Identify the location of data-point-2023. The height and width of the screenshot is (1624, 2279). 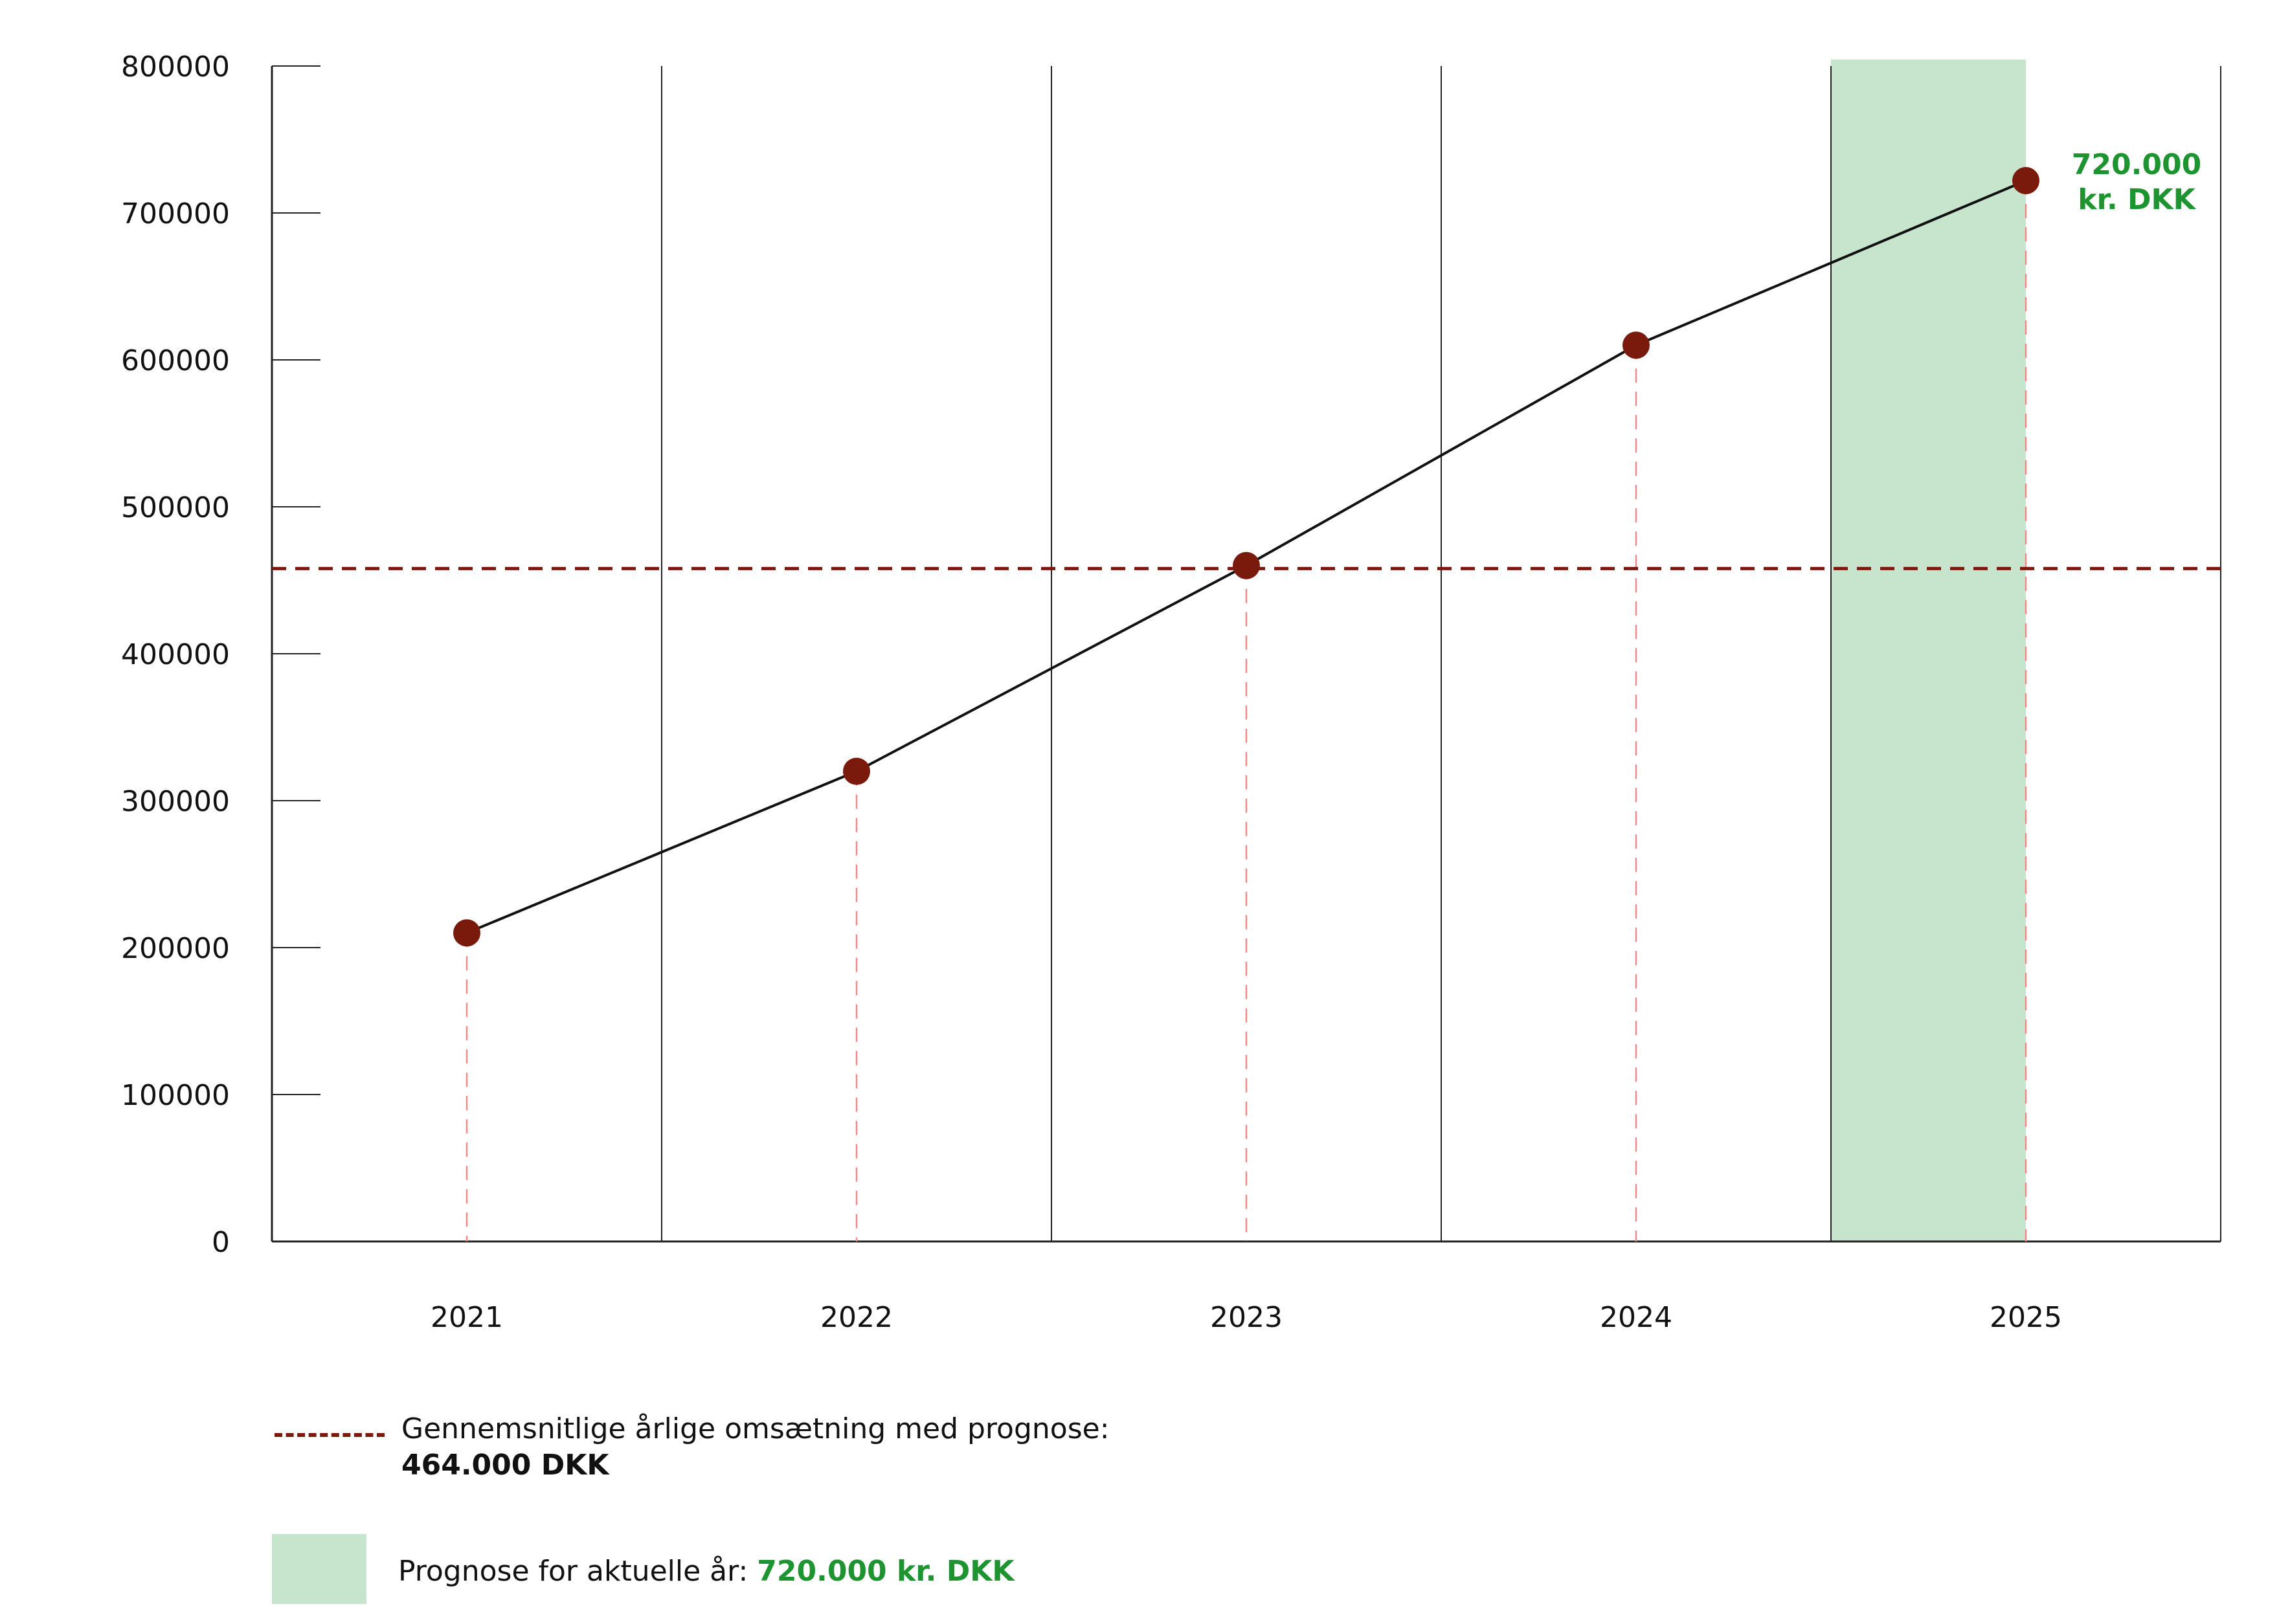
(1246, 565).